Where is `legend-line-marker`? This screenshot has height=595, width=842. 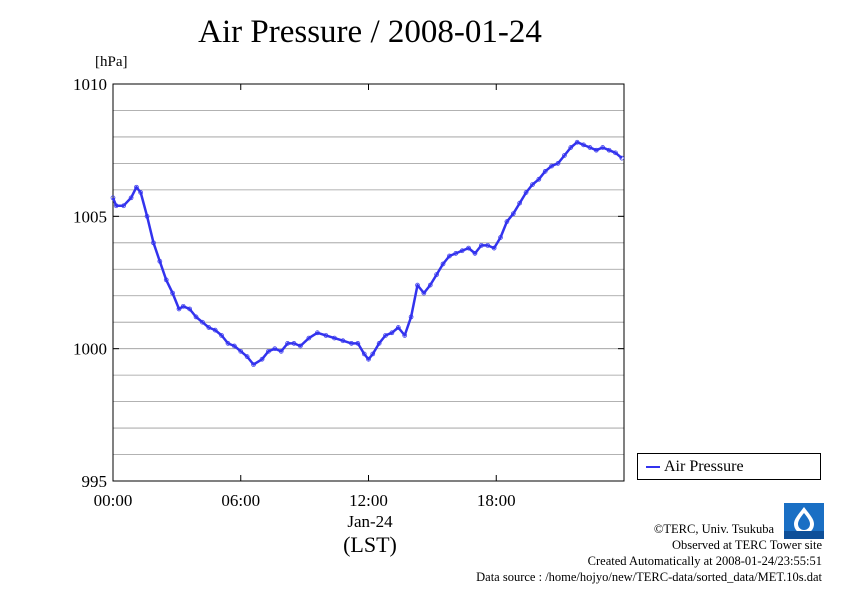
legend-line-marker is located at coordinates (653, 467).